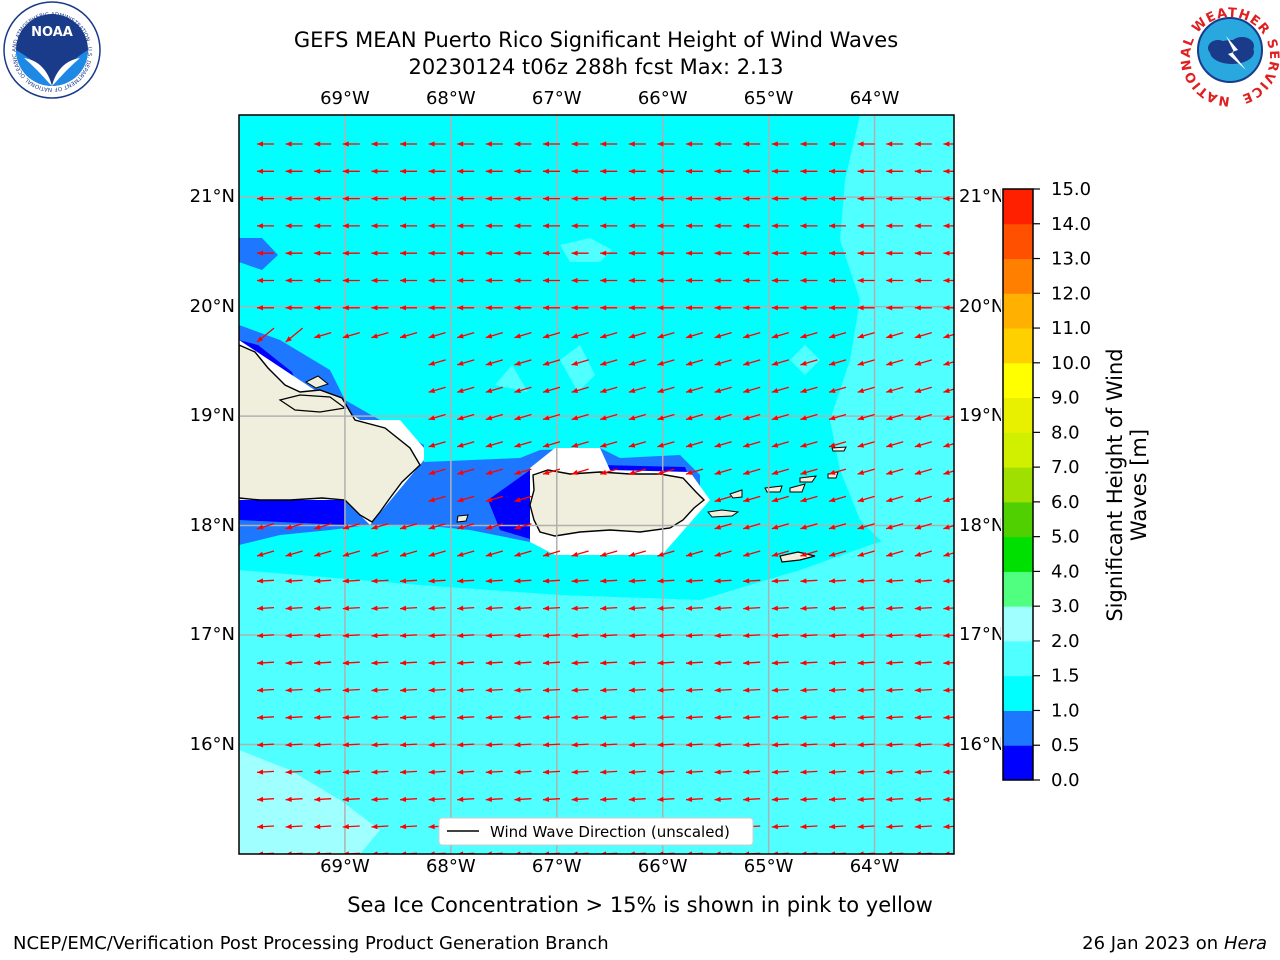 Image resolution: width=1280 pixels, height=960 pixels. What do you see at coordinates (1065, 398) in the screenshot?
I see `colorbar-label: 9.0` at bounding box center [1065, 398].